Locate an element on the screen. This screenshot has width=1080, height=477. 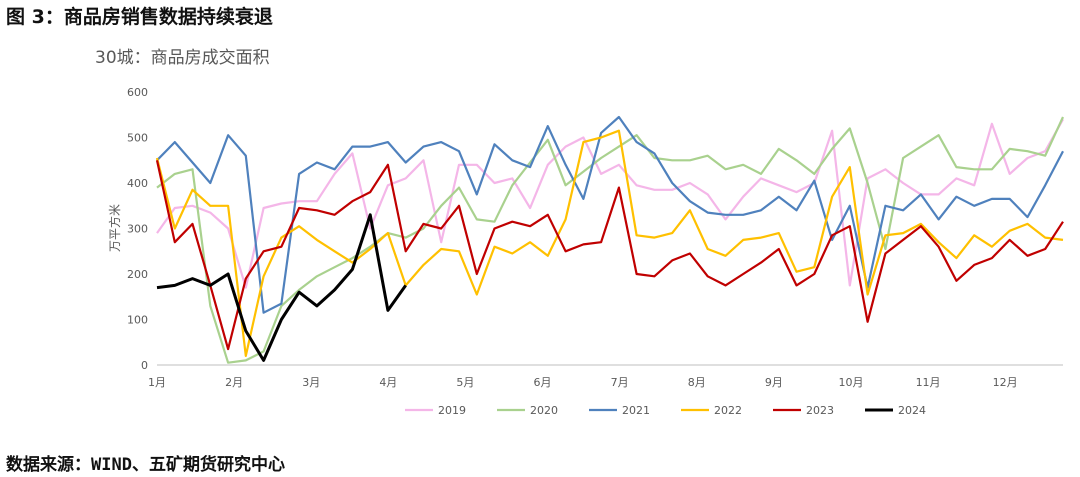
legend-label-2020: 2020 is located at coordinates (544, 410).